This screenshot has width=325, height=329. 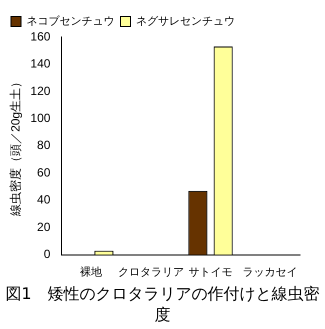 What do you see at coordinates (44, 145) in the screenshot?
I see `y-tick-label: 80` at bounding box center [44, 145].